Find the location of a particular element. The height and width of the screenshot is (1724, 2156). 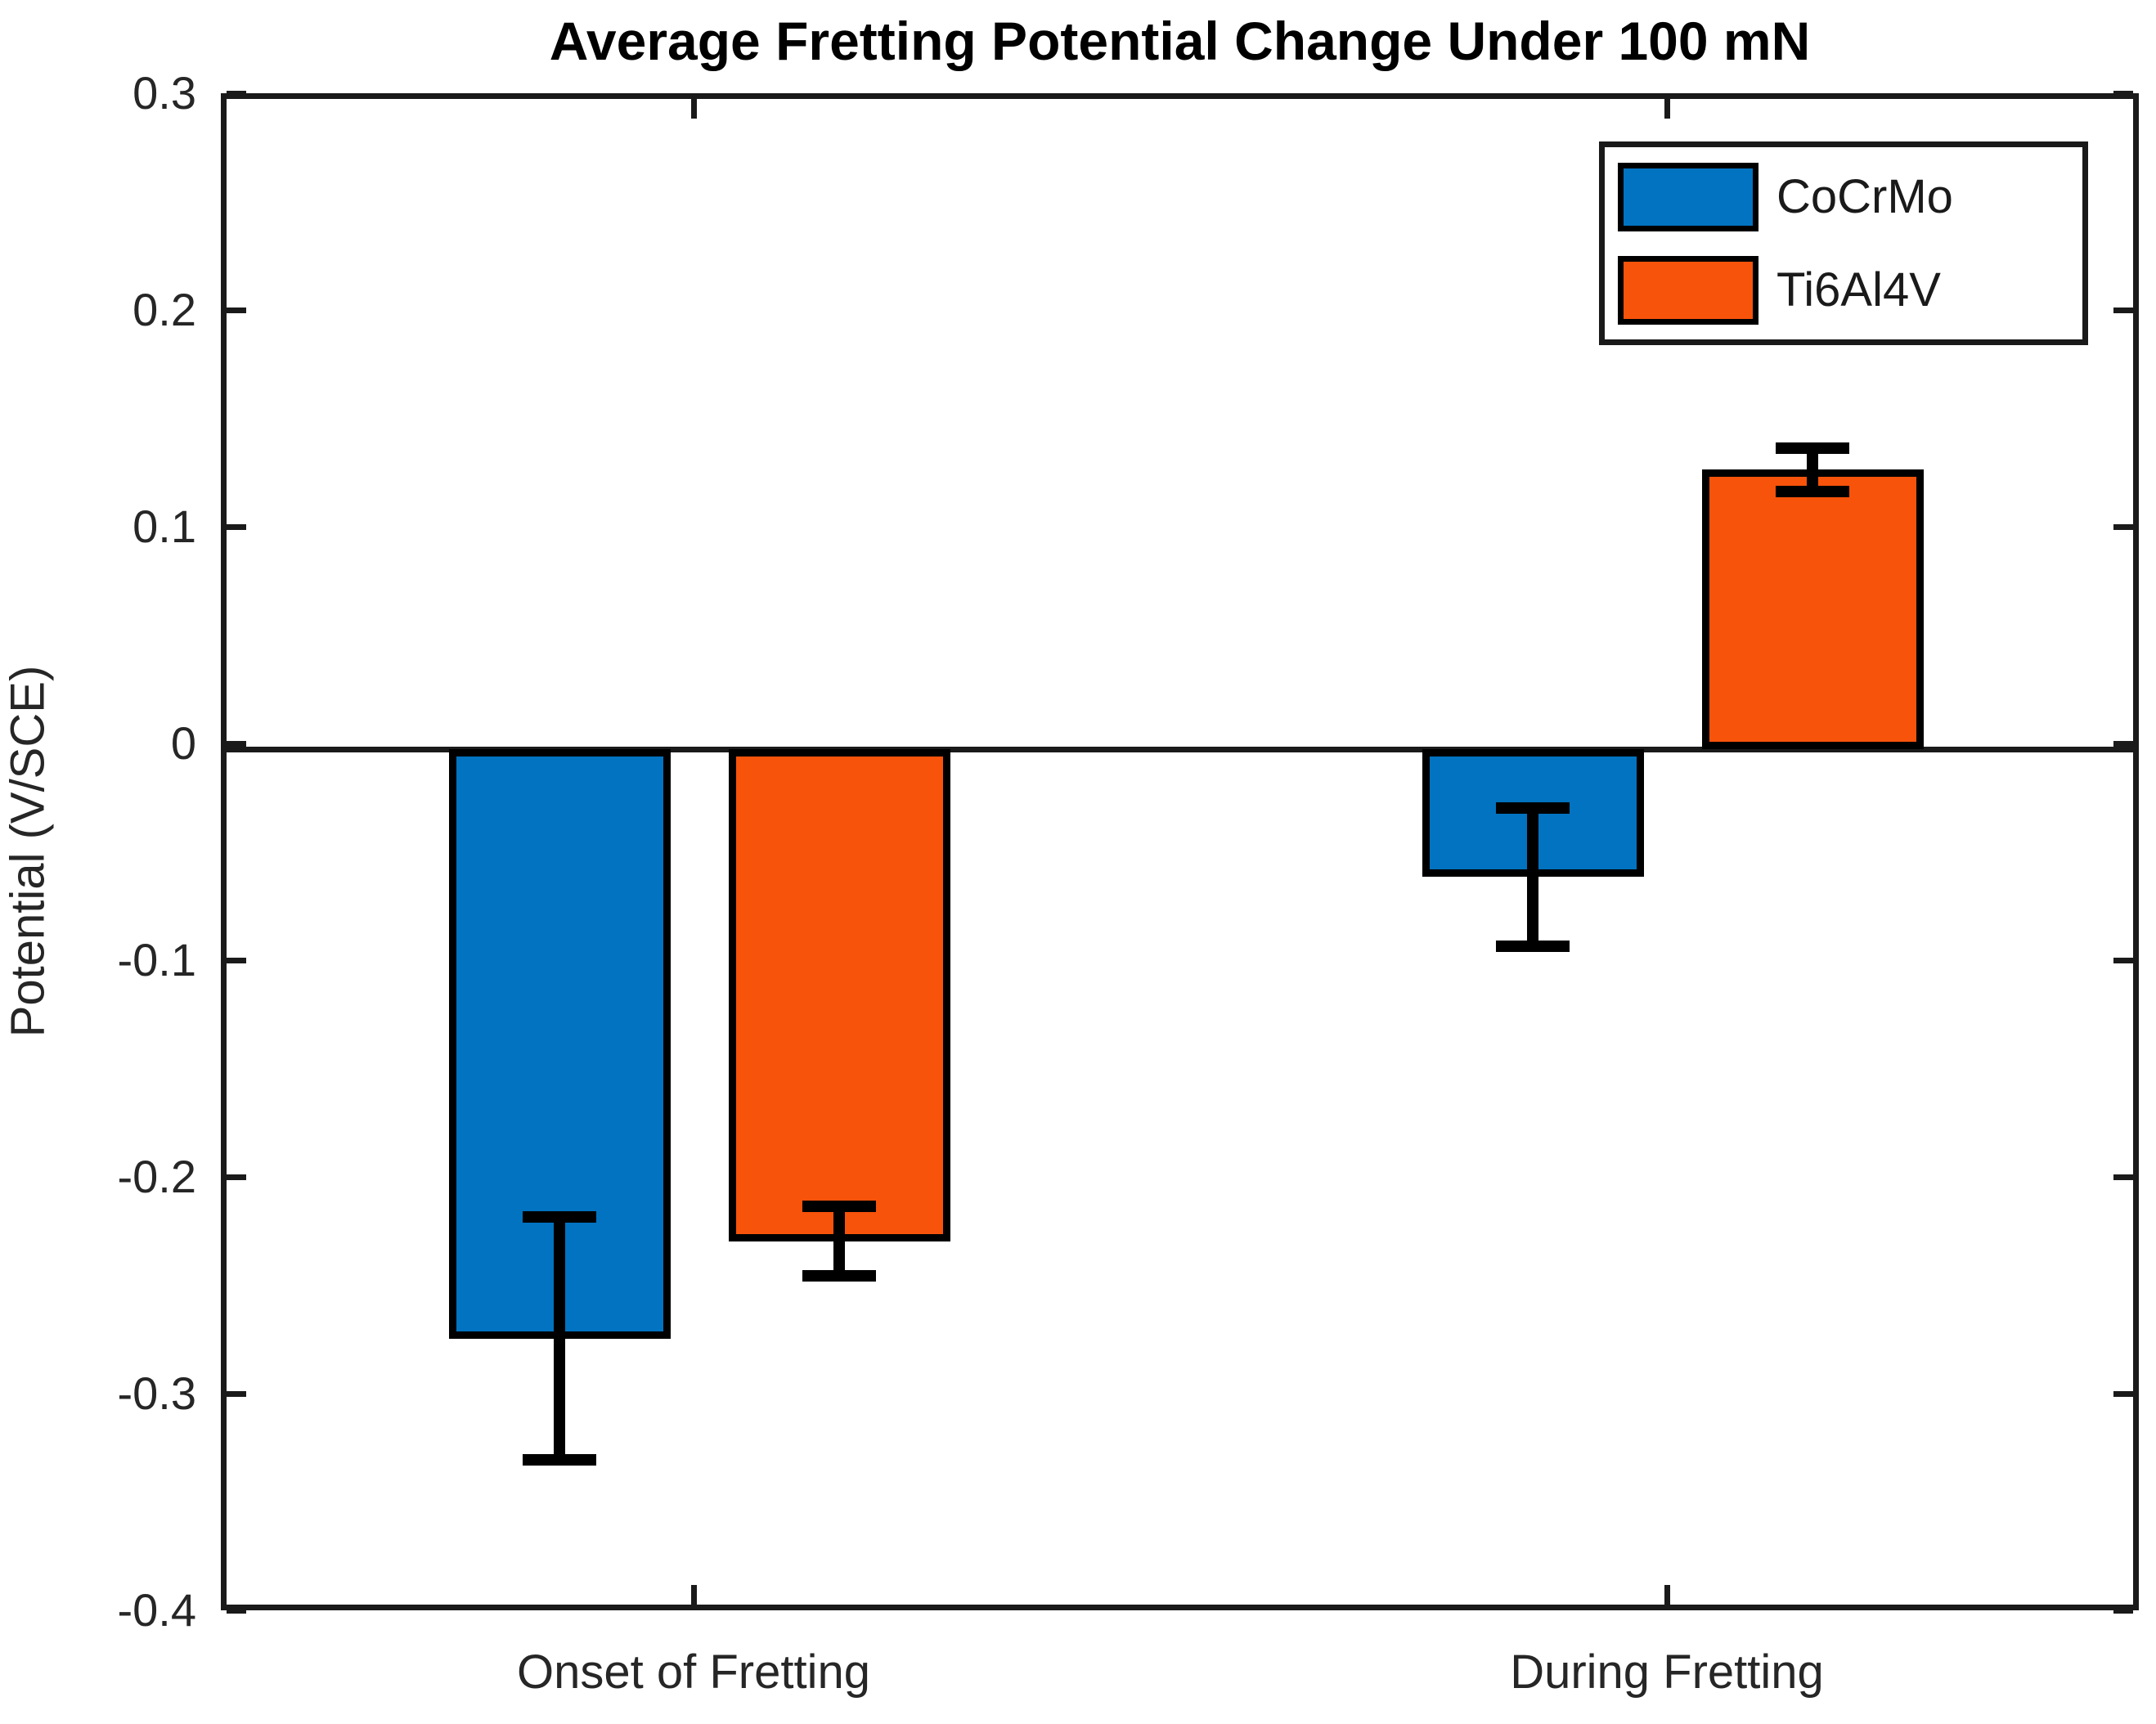

x-tick-label-during-fretting: During Fretting is located at coordinates (1667, 1672).